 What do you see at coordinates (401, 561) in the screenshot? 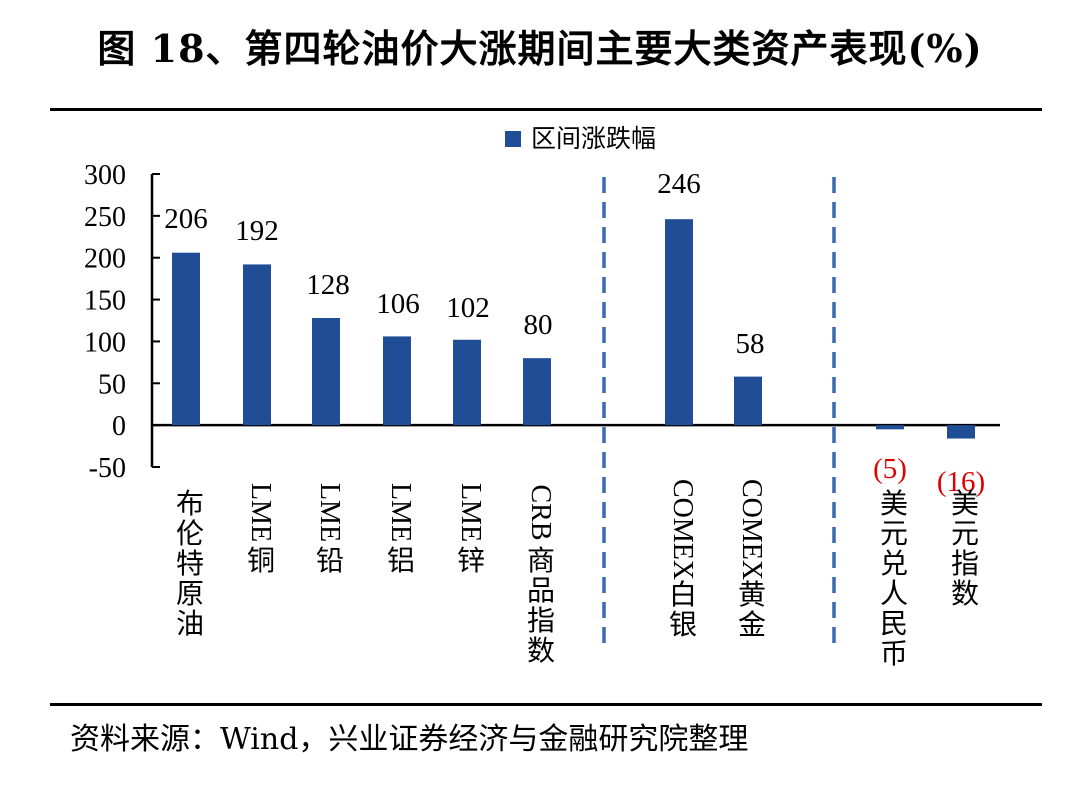
I see `svg-text: 铝` at bounding box center [401, 561].